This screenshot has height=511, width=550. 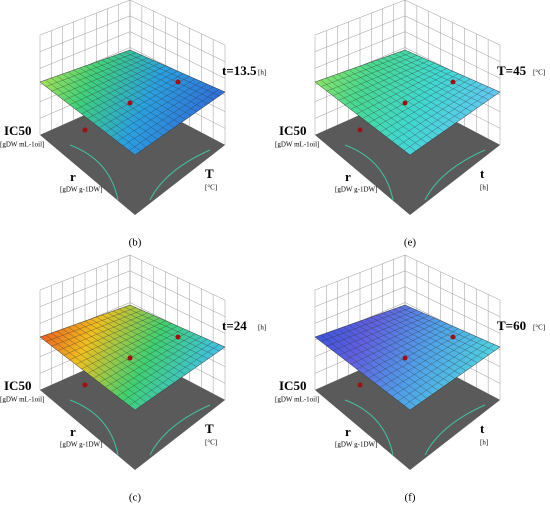 I want to click on param: T=45, so click(x=512, y=70).